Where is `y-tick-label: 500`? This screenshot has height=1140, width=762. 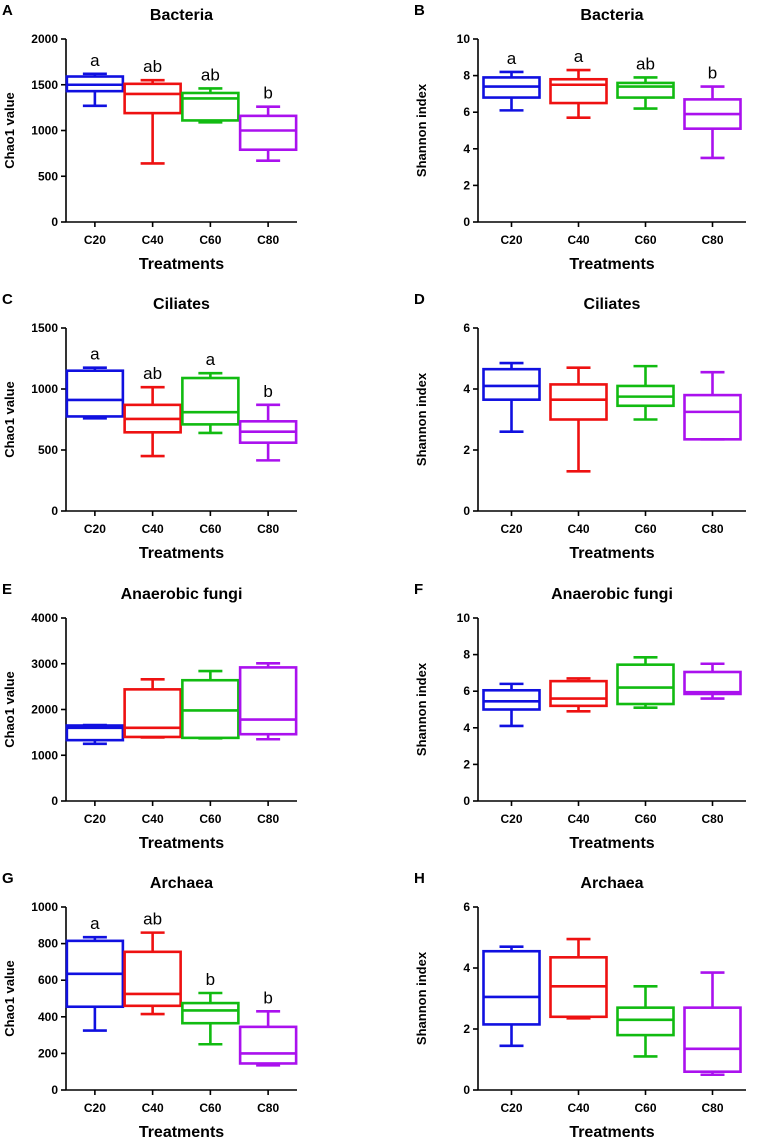
y-tick-label: 500 is located at coordinates (48, 176).